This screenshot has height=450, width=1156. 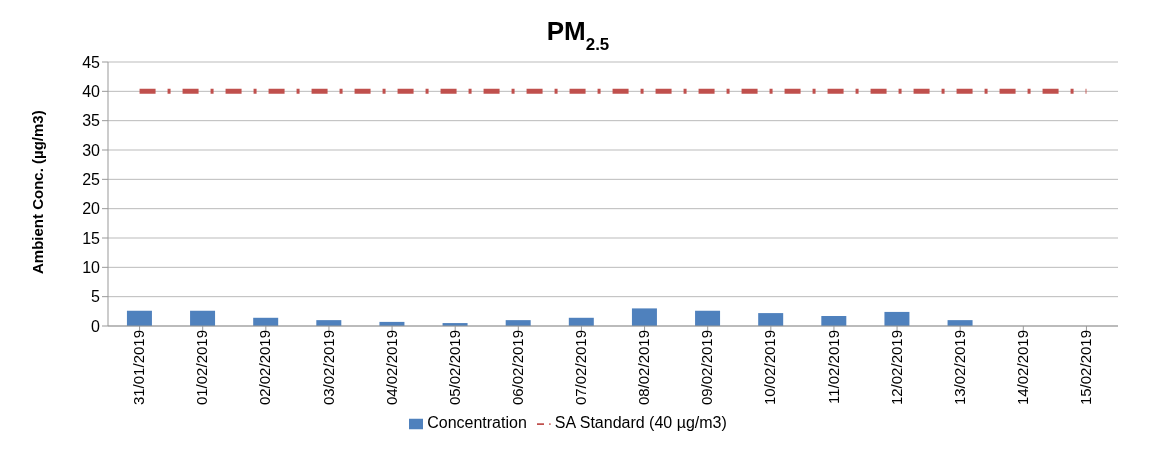 I want to click on y-tick-label: 15, so click(x=91, y=238).